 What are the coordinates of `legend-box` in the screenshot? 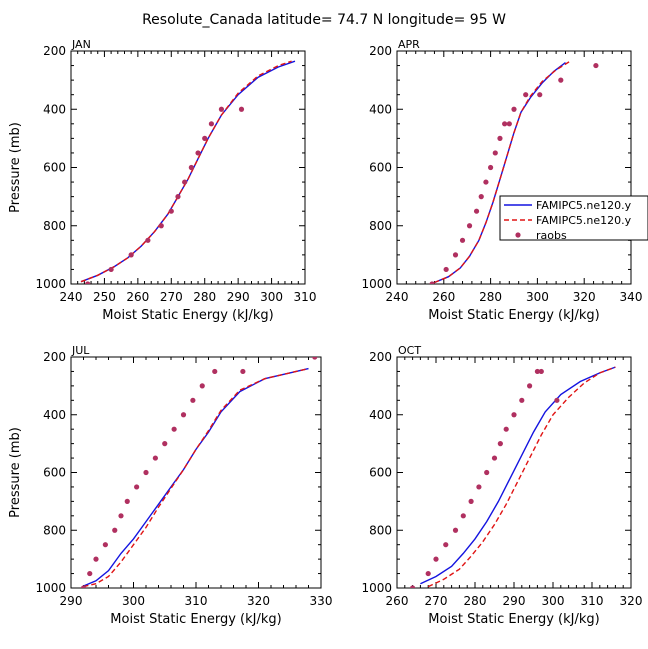 It's located at (573, 218).